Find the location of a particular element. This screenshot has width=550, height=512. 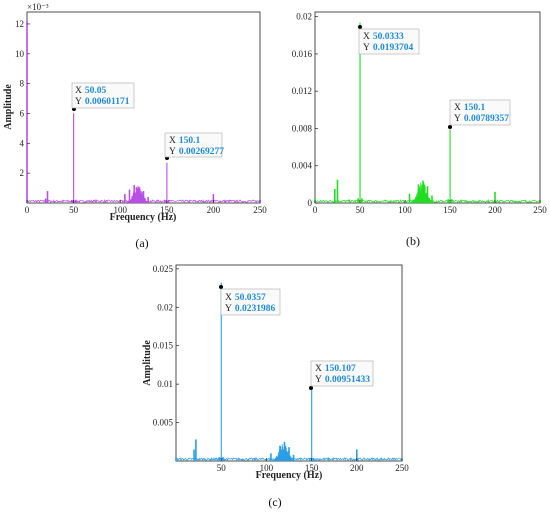

panel-b-datatip-2-marker is located at coordinates (450, 127).